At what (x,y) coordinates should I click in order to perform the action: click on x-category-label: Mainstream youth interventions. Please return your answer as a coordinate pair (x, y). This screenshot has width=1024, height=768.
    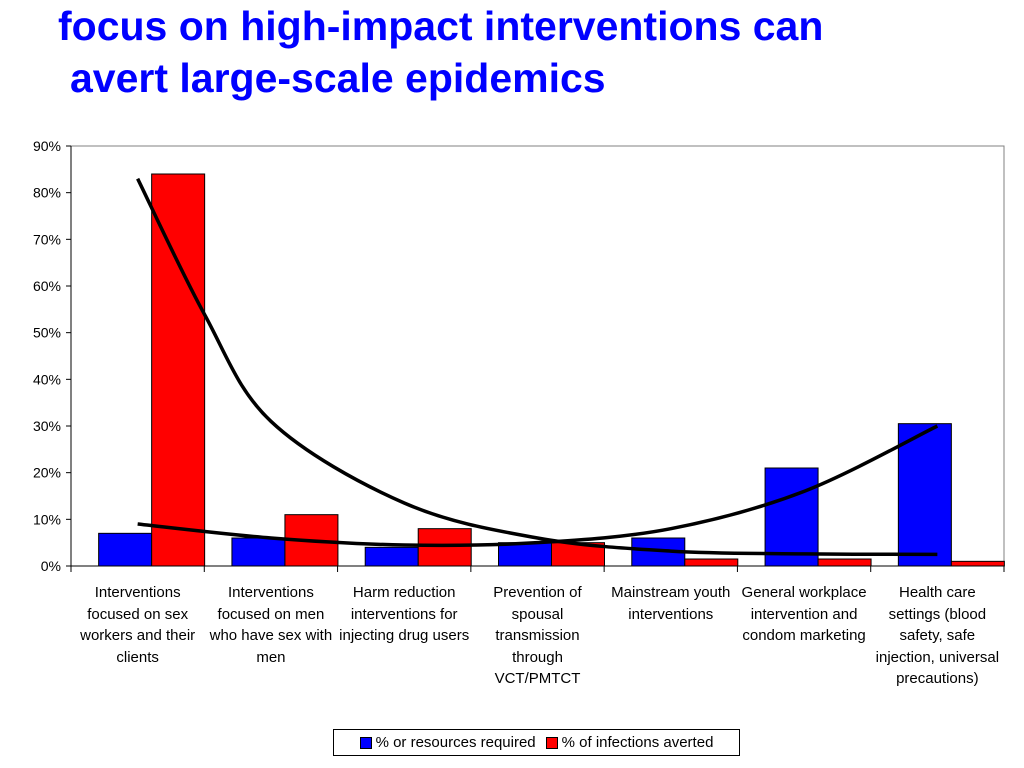
    Looking at the image, I should click on (671, 603).